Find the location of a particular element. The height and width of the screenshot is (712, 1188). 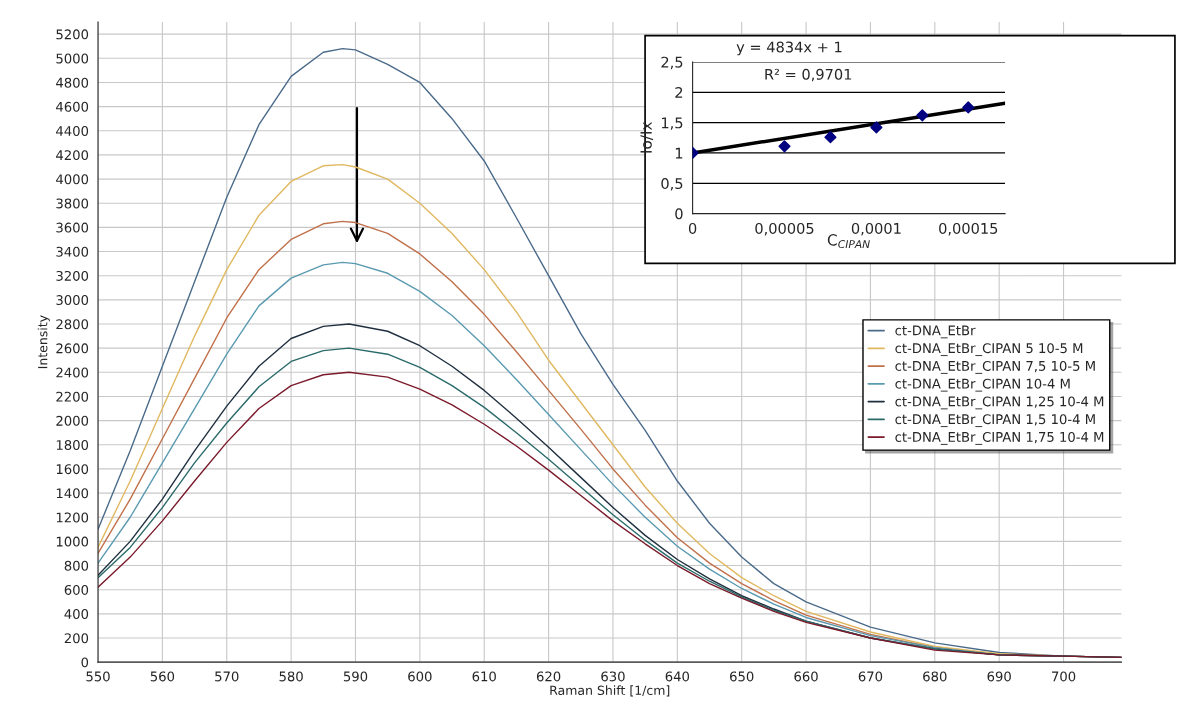

x-axis-title: Raman Shift [1/cm] is located at coordinates (610, 691).